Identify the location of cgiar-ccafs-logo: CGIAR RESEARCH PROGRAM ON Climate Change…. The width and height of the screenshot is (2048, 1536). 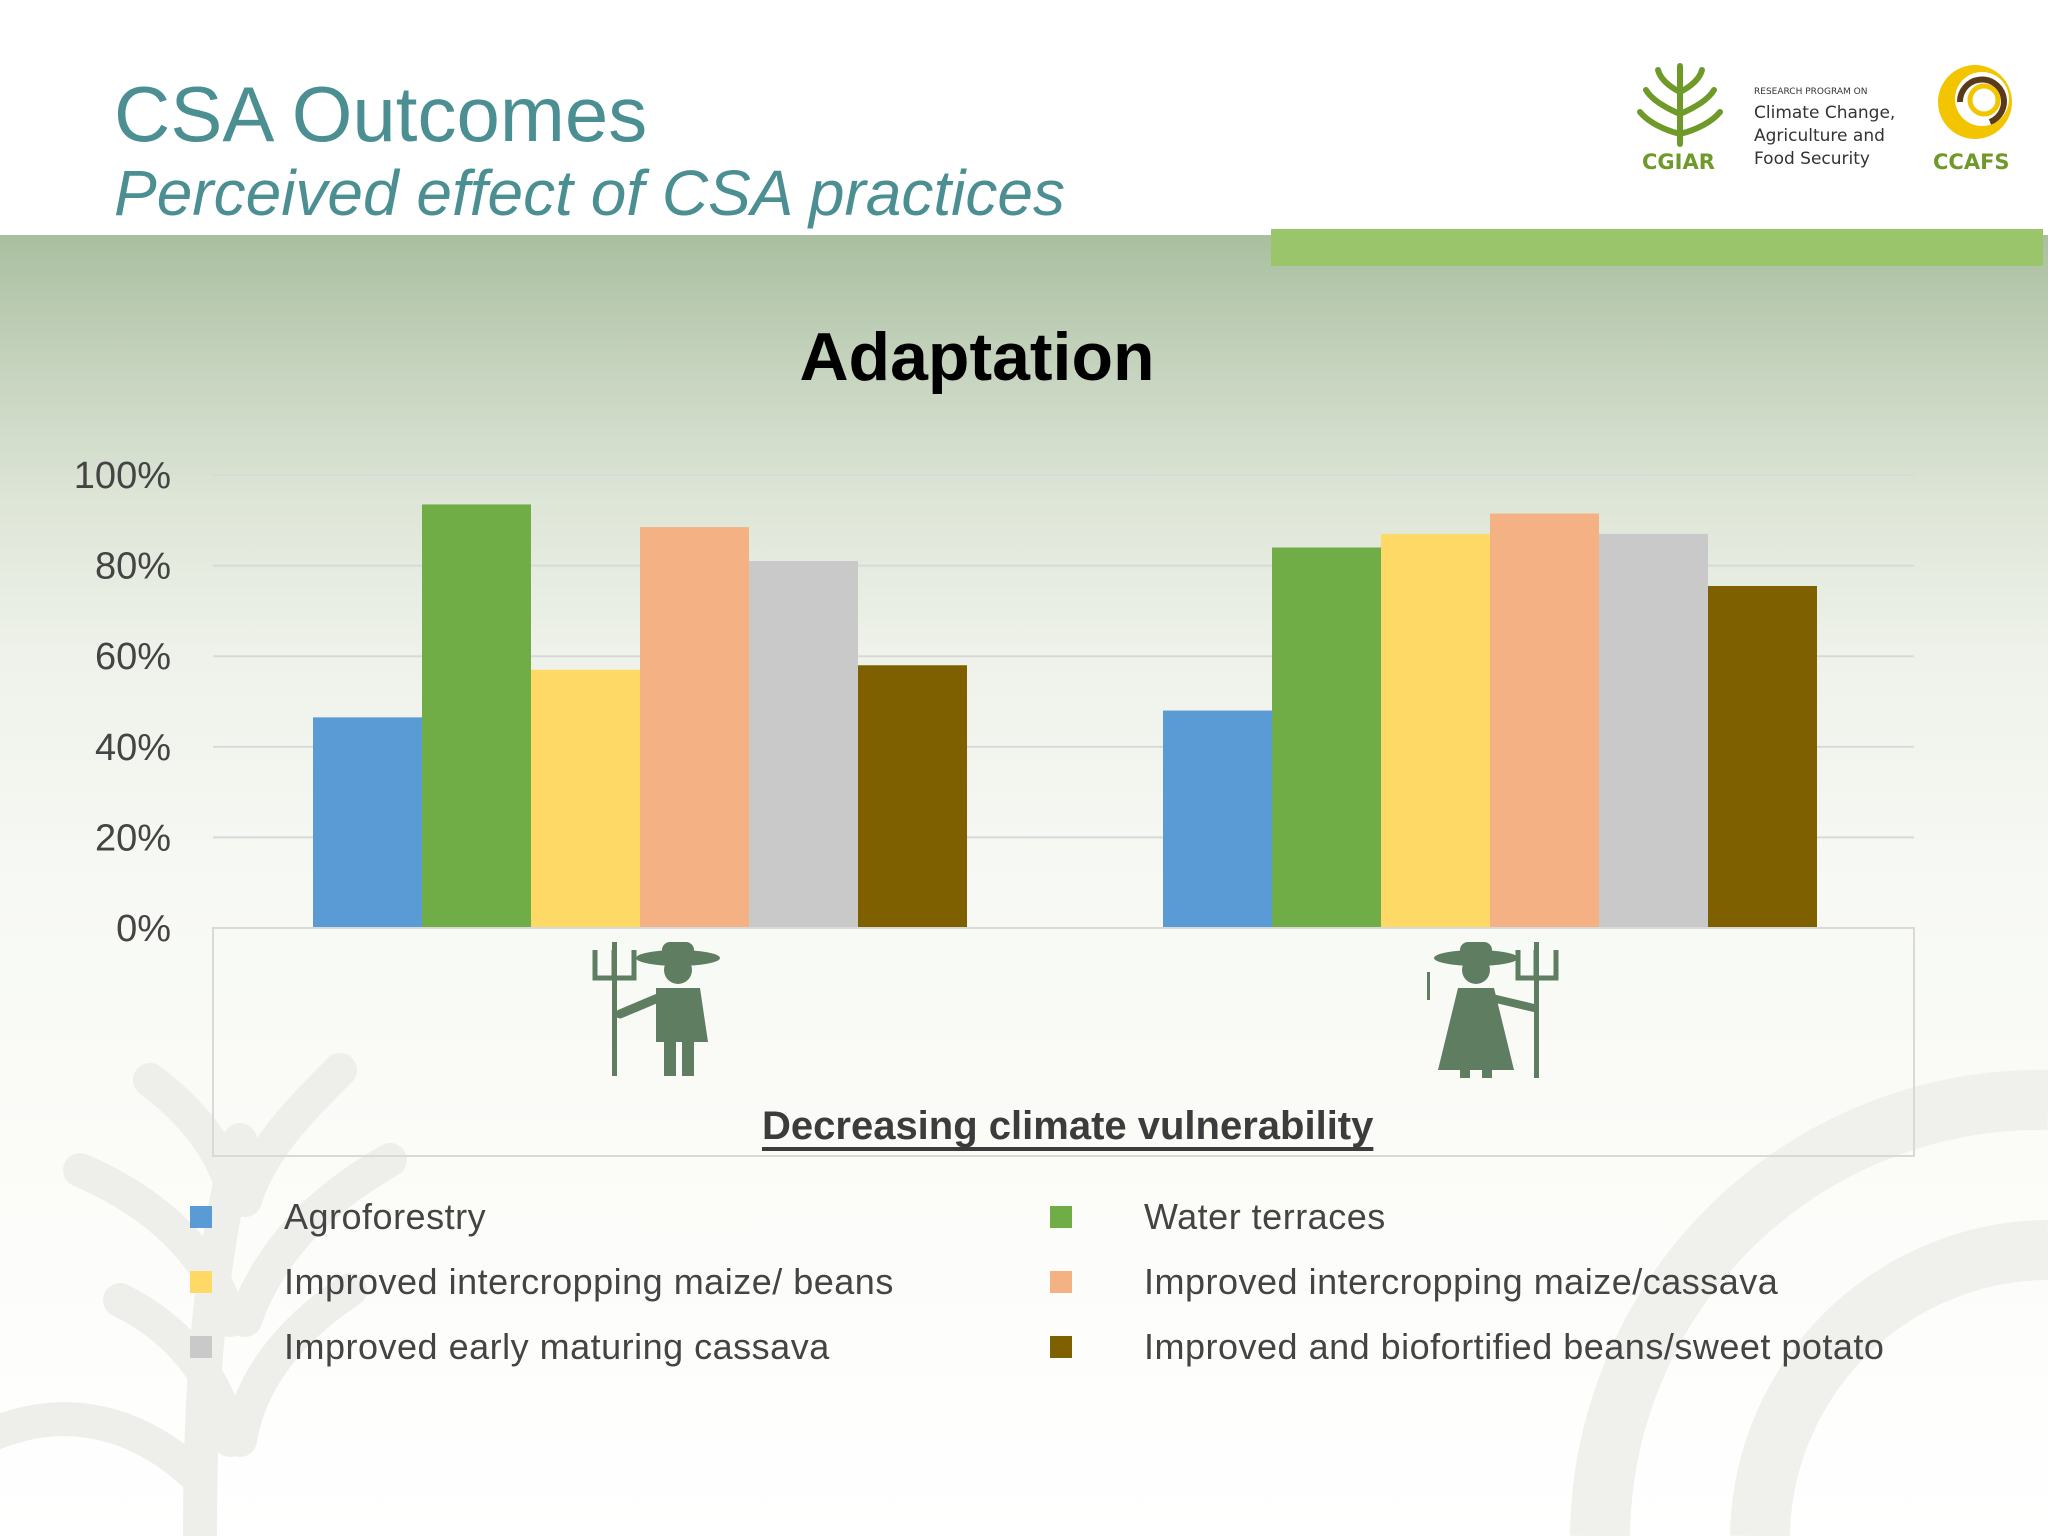
(1824, 118).